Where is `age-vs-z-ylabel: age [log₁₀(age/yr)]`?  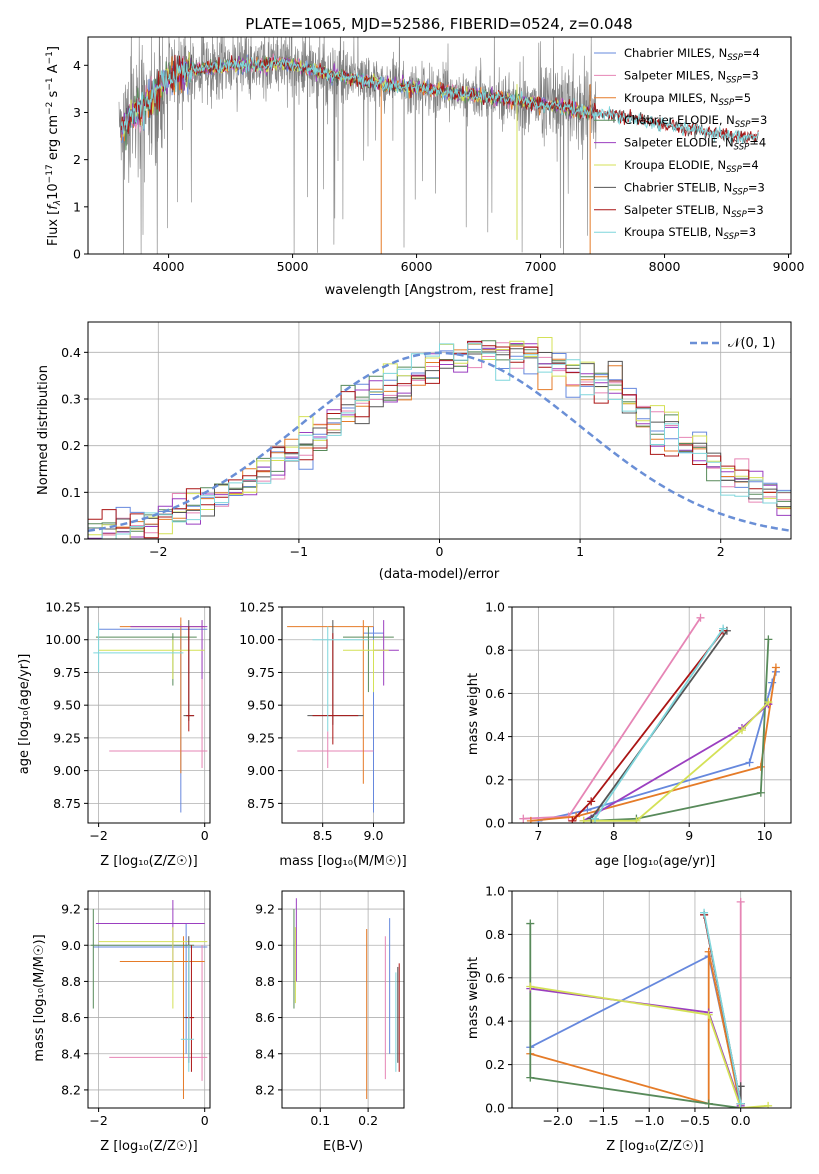 age-vs-z-ylabel: age [log₁₀(age/yr)] is located at coordinates (24, 714).